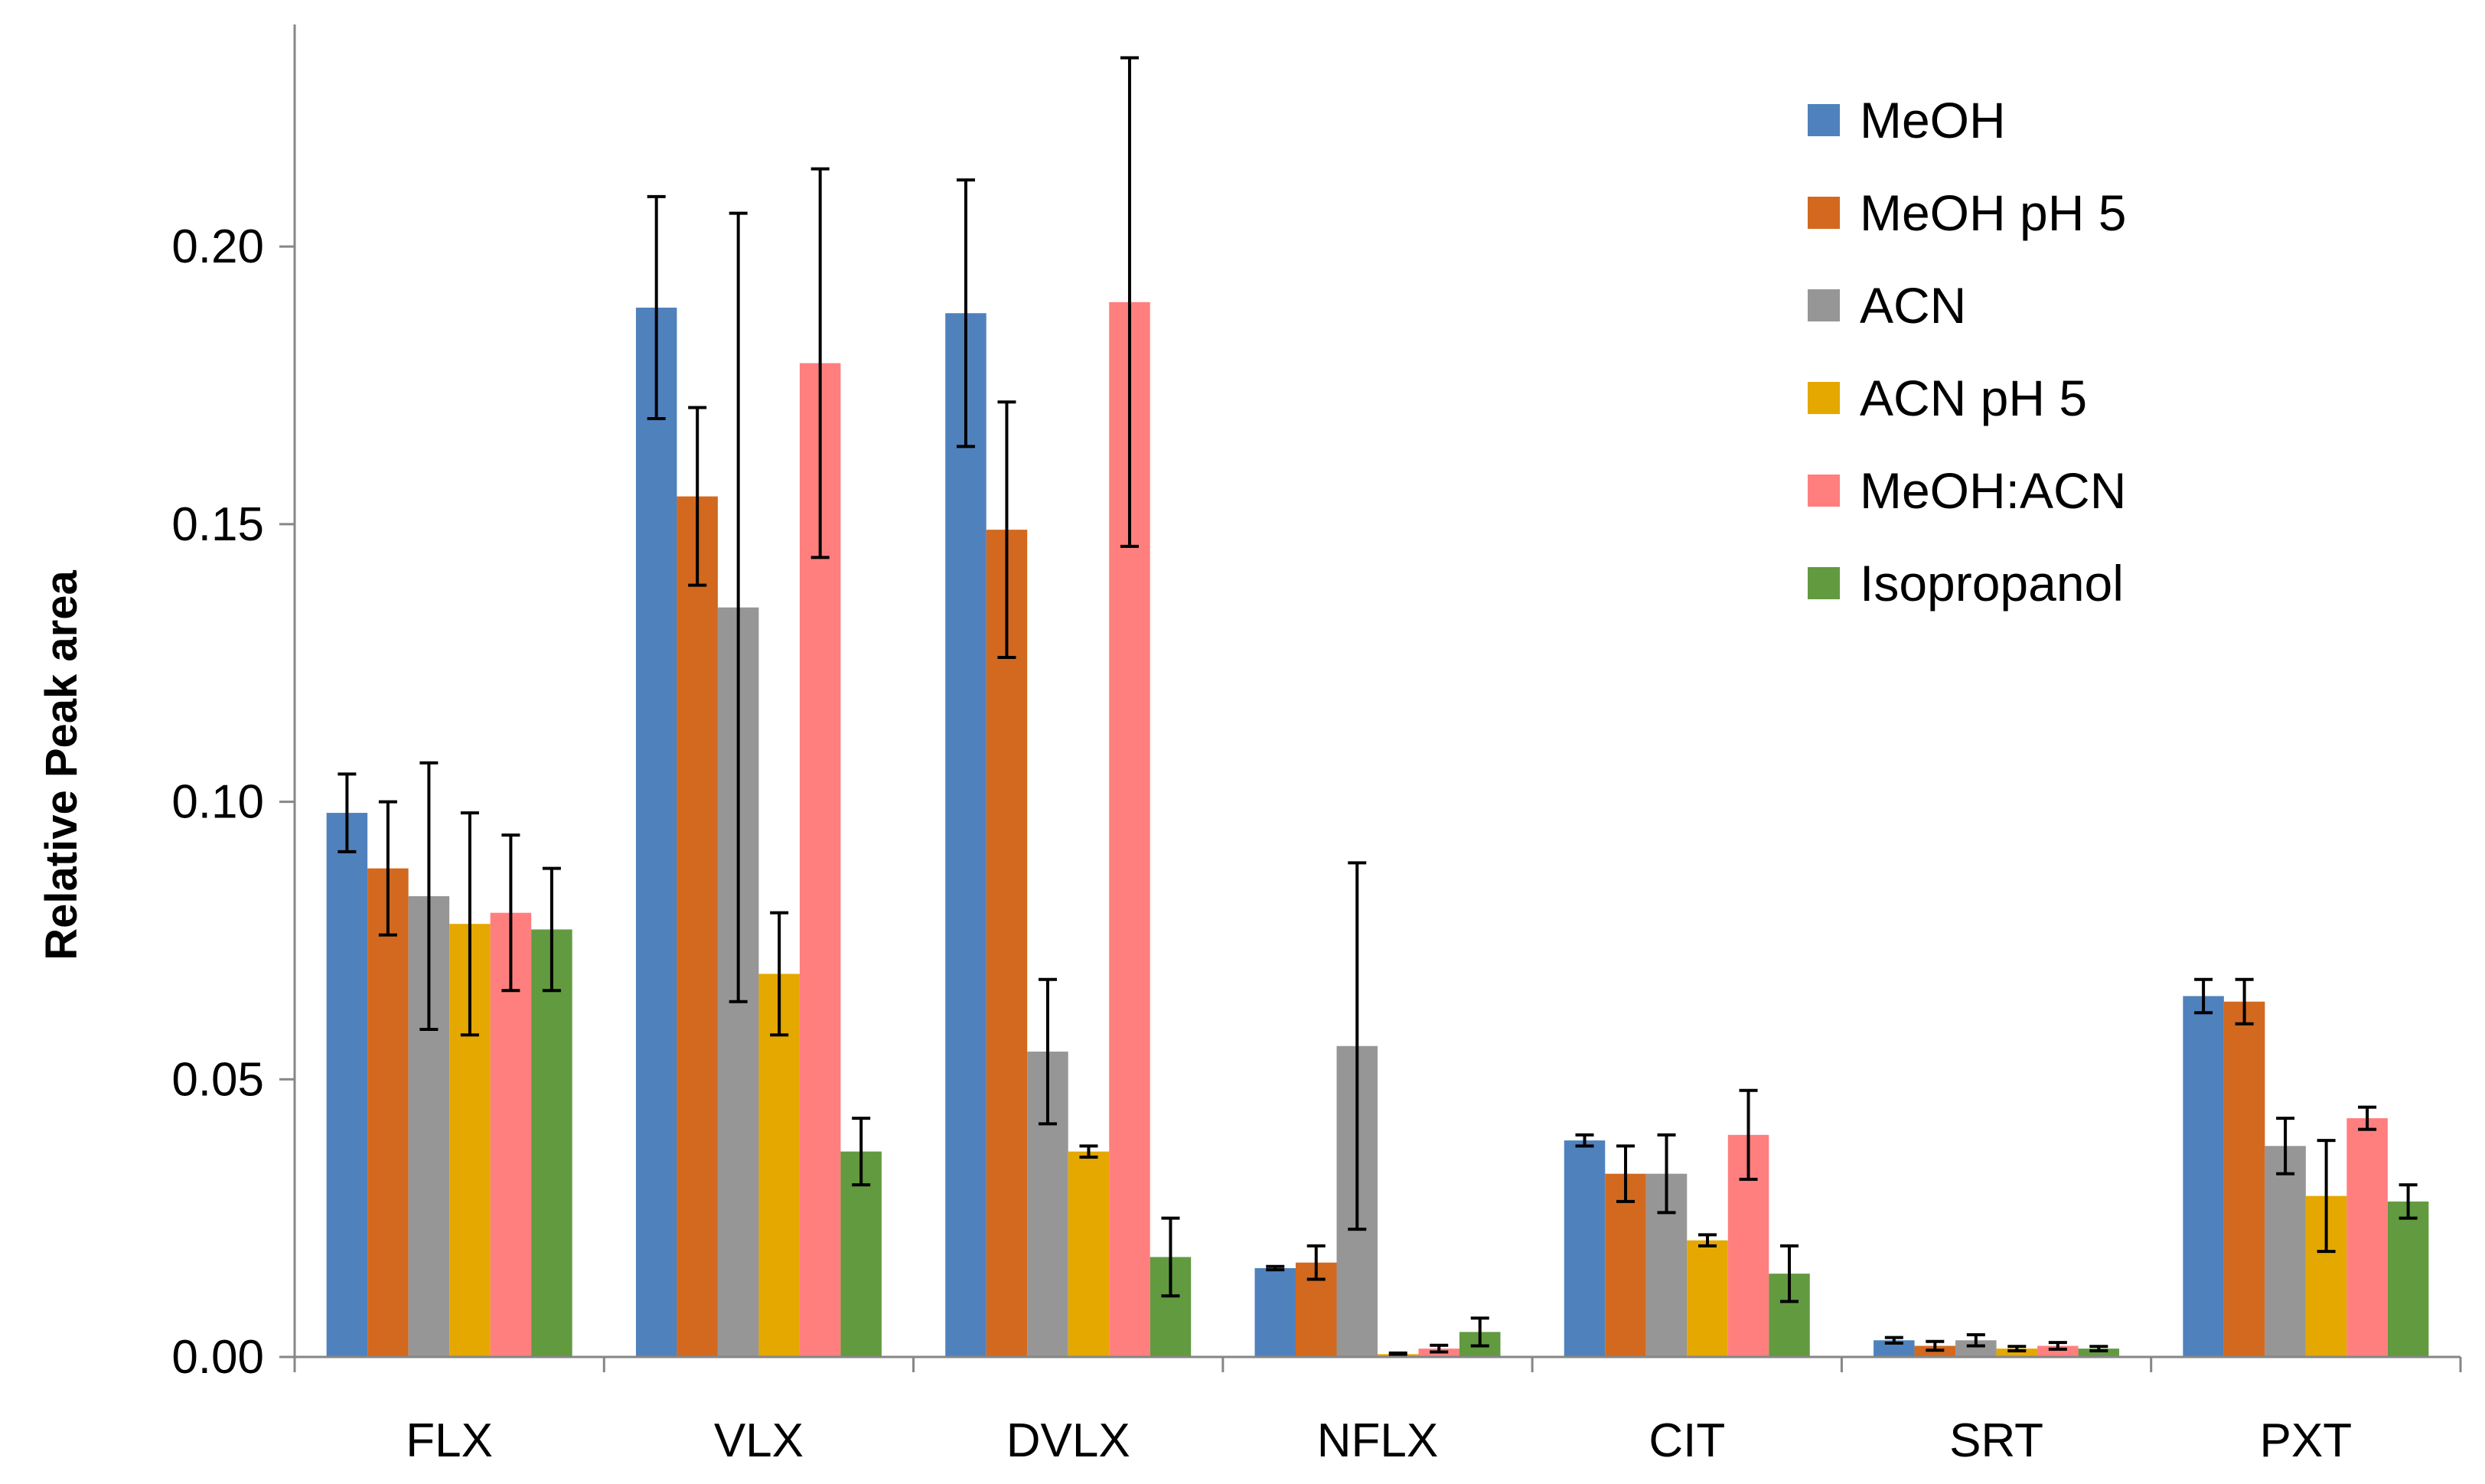  I want to click on legend-item-acn-ph-5: ACN pH 5, so click(1948, 398).